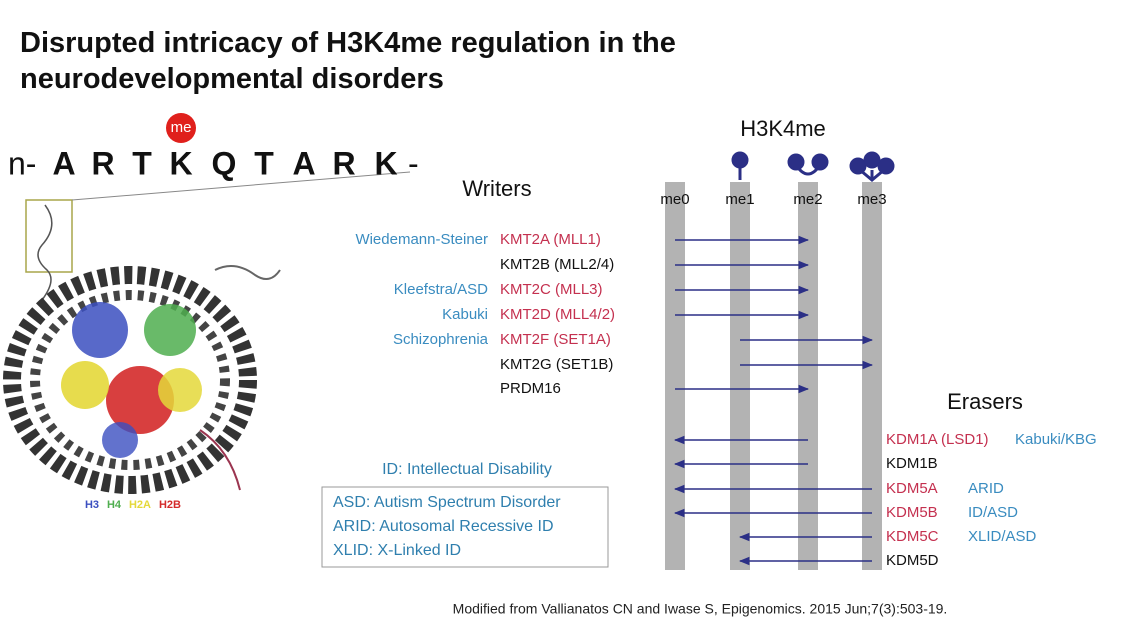 This screenshot has height=635, width=1130. What do you see at coordinates (140, 505) in the screenshot?
I see `histone-label: H2A` at bounding box center [140, 505].